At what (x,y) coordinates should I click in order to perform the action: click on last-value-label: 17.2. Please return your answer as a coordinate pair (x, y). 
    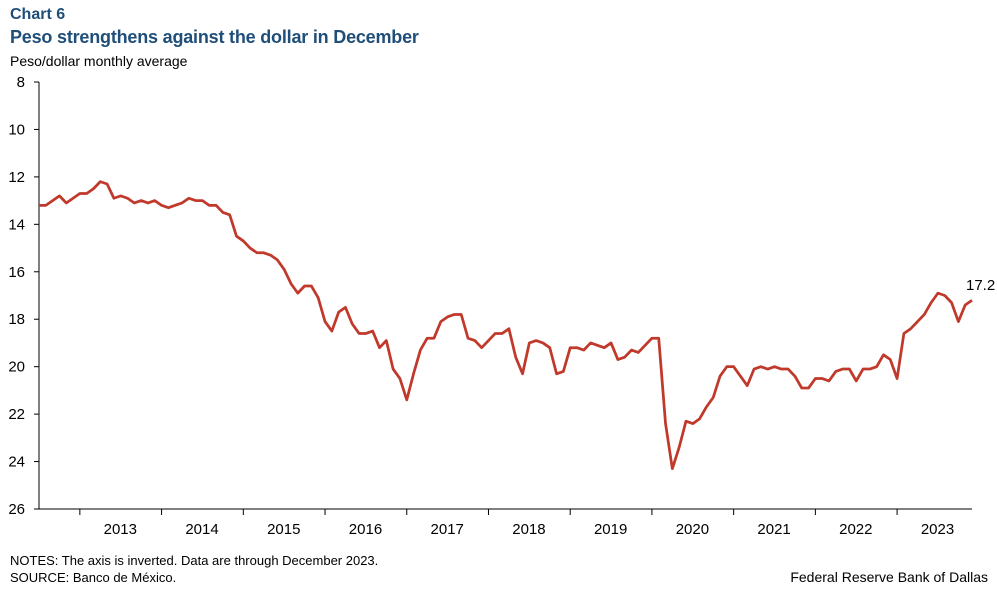
    Looking at the image, I should click on (980, 285).